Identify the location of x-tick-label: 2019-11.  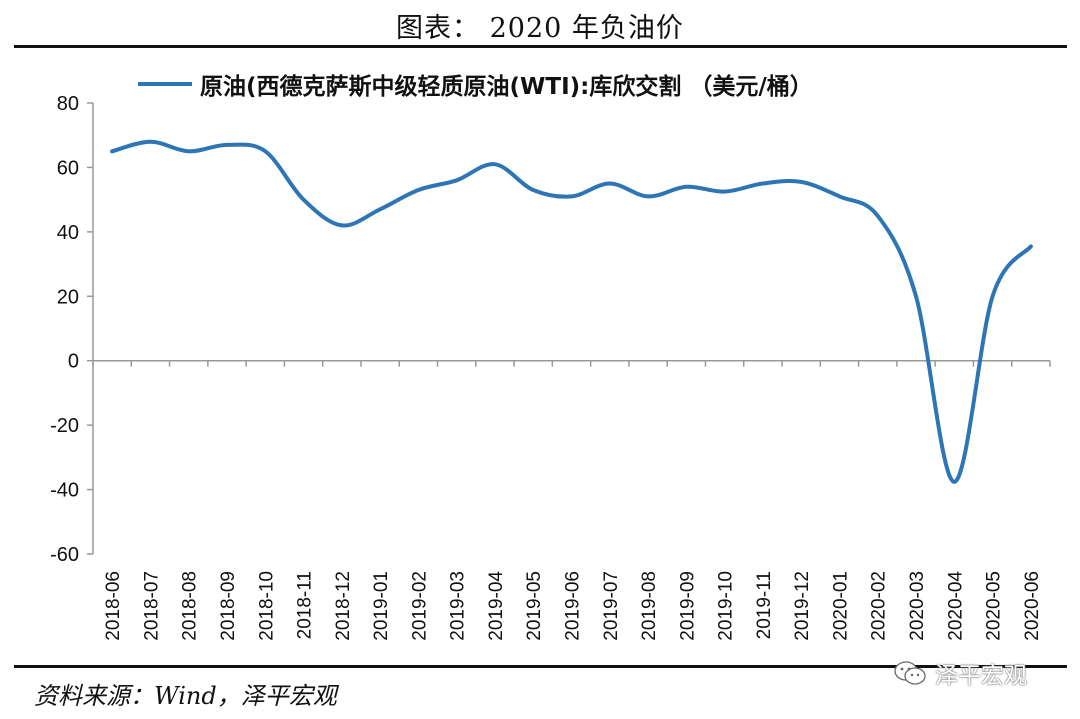
(764, 605).